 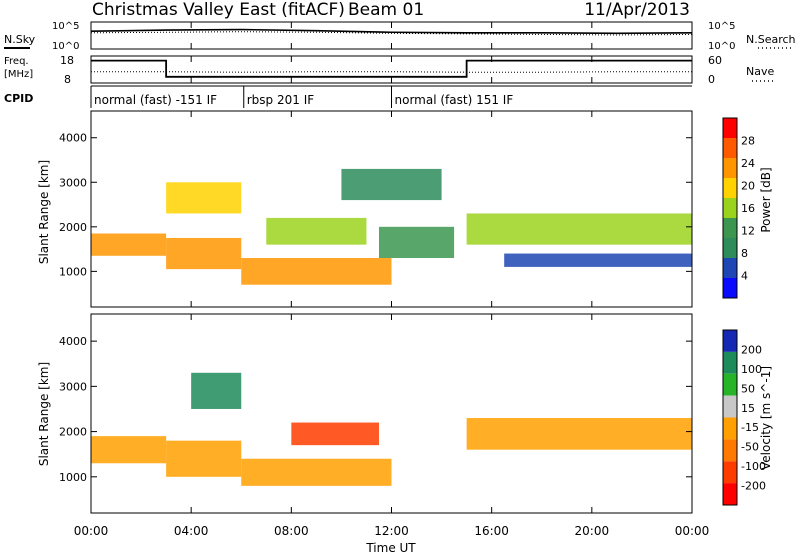 I want to click on x-axis-label: Time UT, so click(x=390, y=547).